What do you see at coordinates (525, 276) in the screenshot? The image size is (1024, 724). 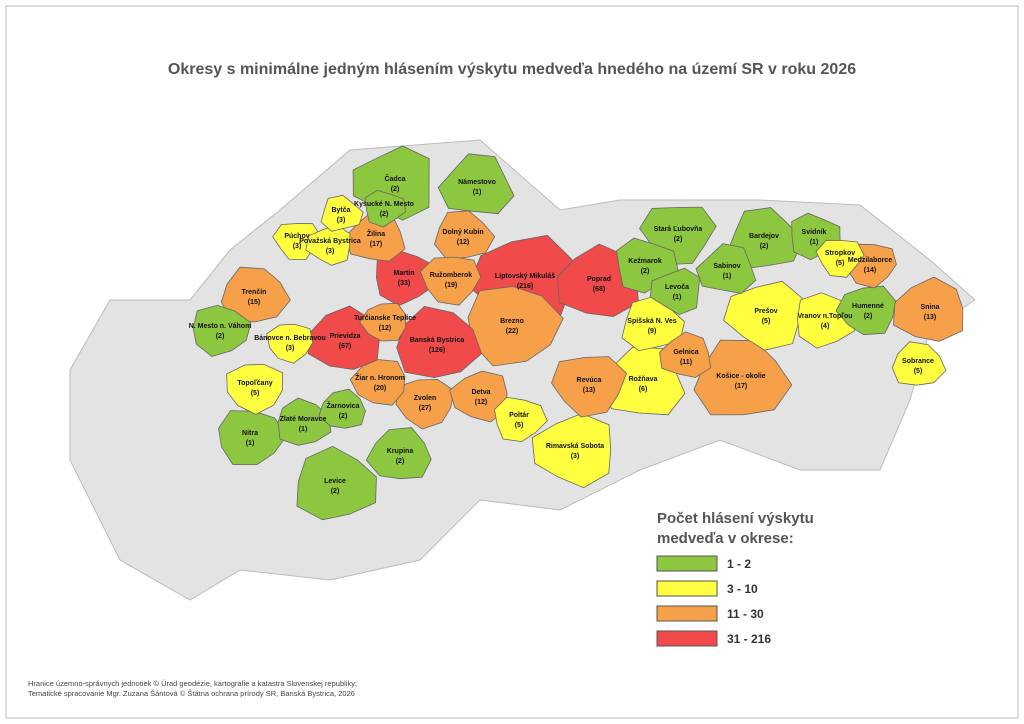 I see `district-name: Liptovský Mikuláš` at bounding box center [525, 276].